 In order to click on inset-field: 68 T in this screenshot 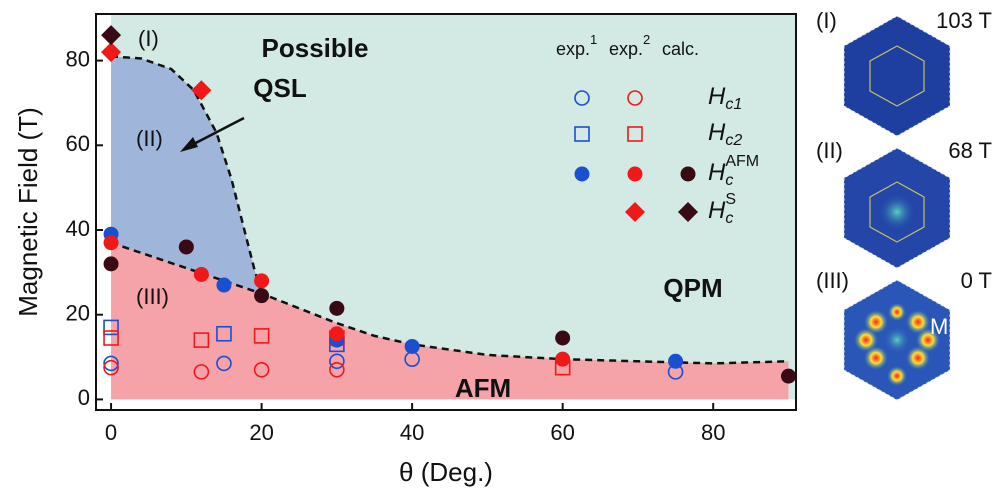, I will do `click(970, 150)`.